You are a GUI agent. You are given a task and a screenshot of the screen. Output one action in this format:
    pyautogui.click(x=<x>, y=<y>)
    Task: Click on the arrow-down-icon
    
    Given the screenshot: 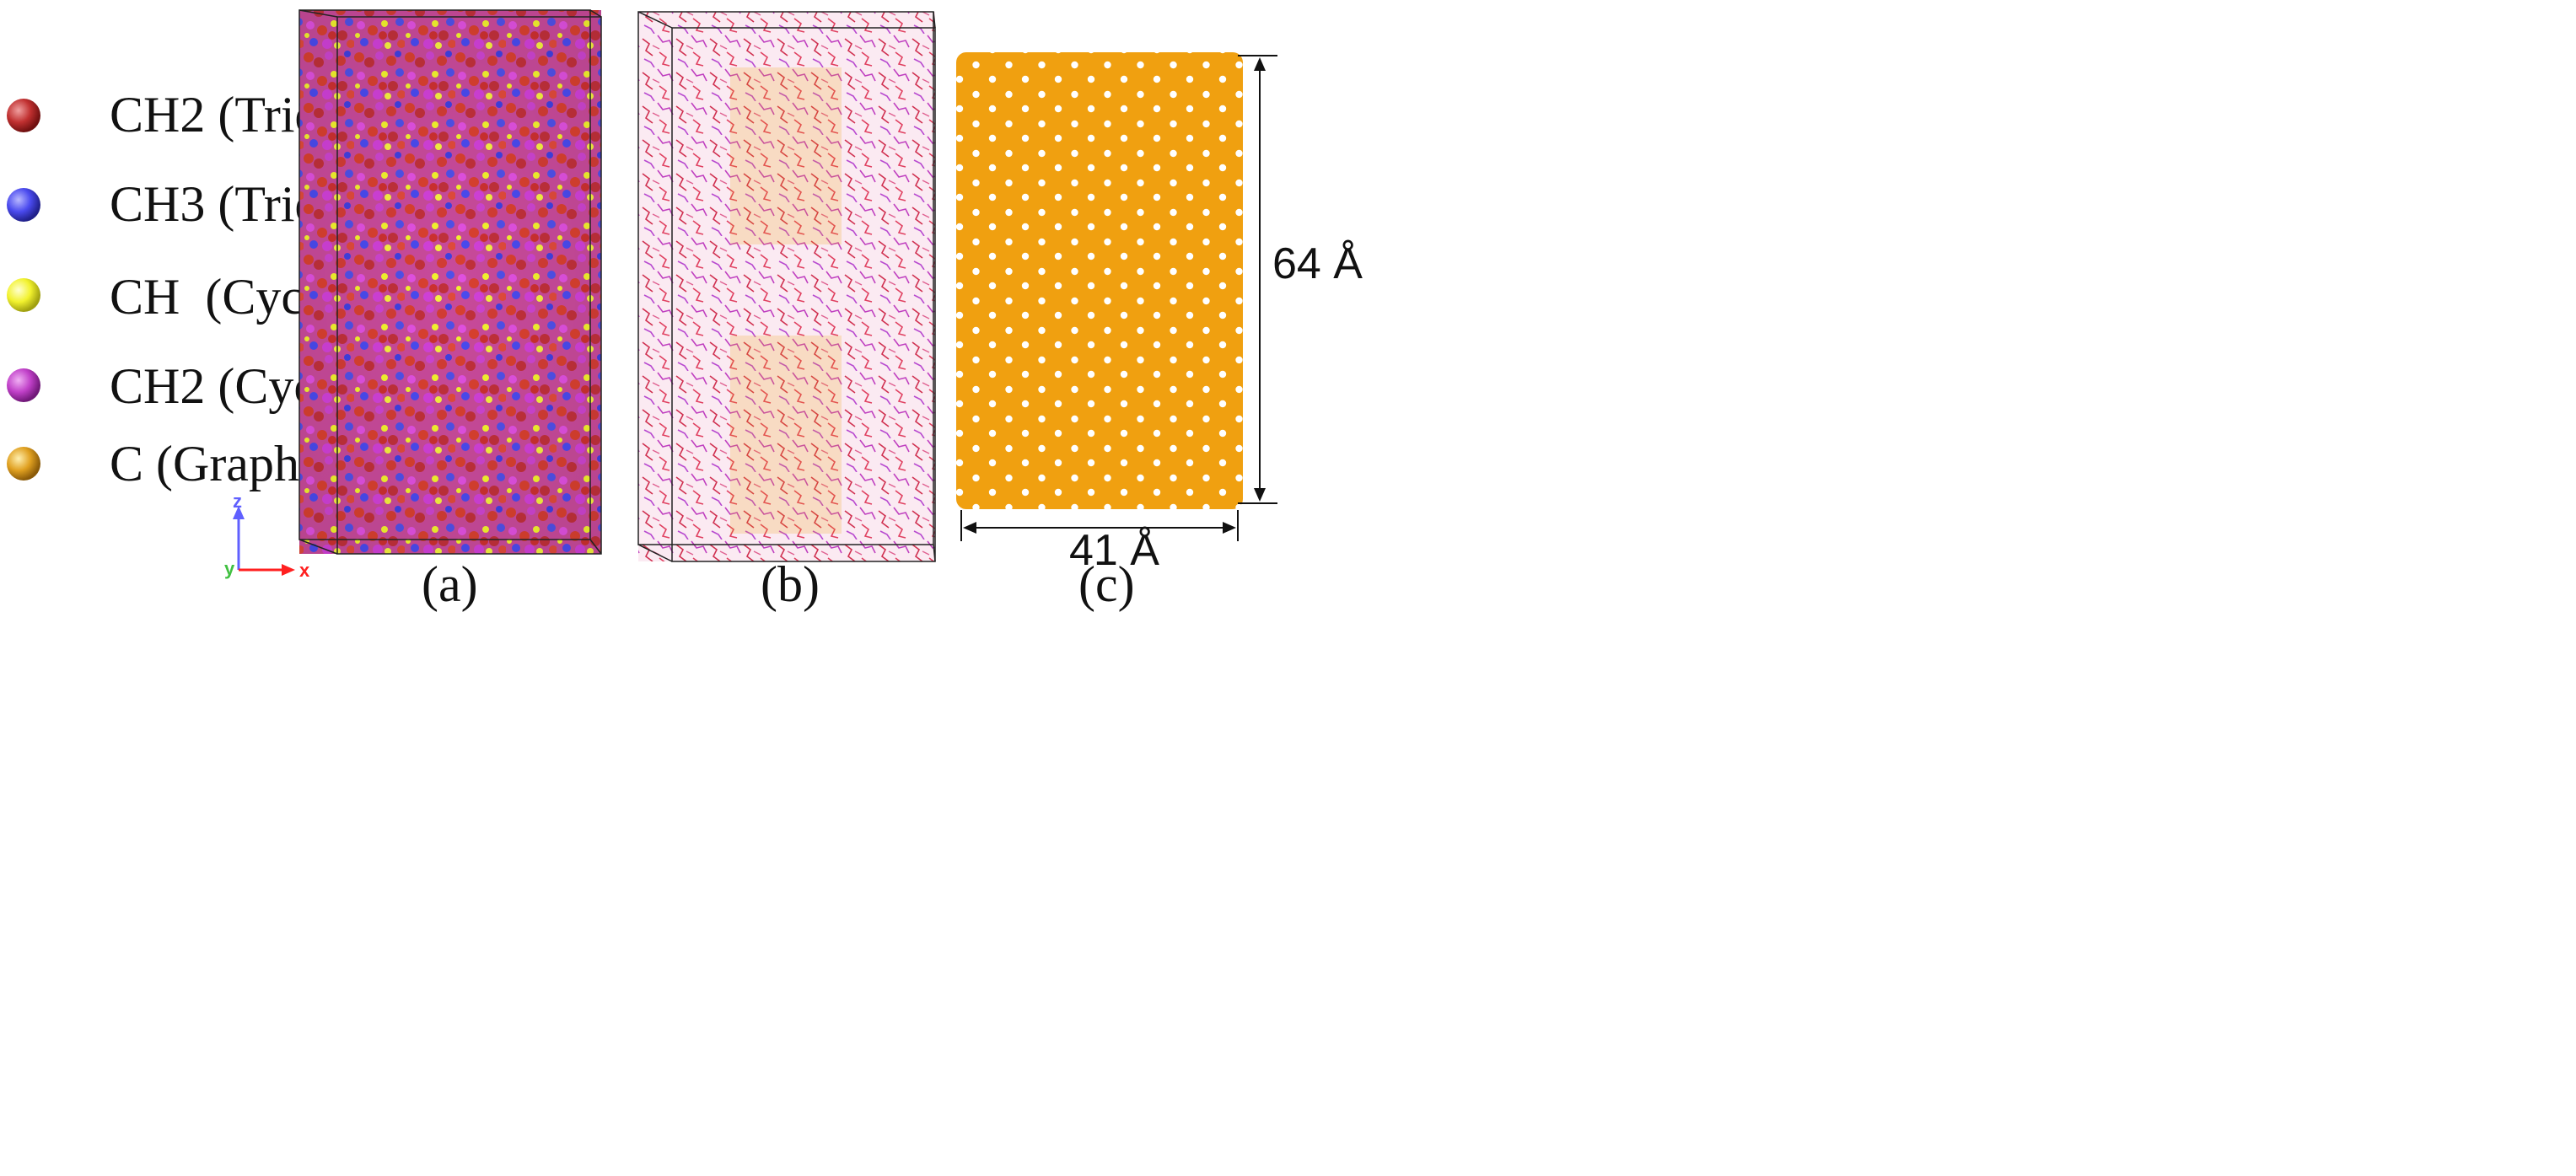 What is the action you would take?
    pyautogui.click(x=1260, y=495)
    